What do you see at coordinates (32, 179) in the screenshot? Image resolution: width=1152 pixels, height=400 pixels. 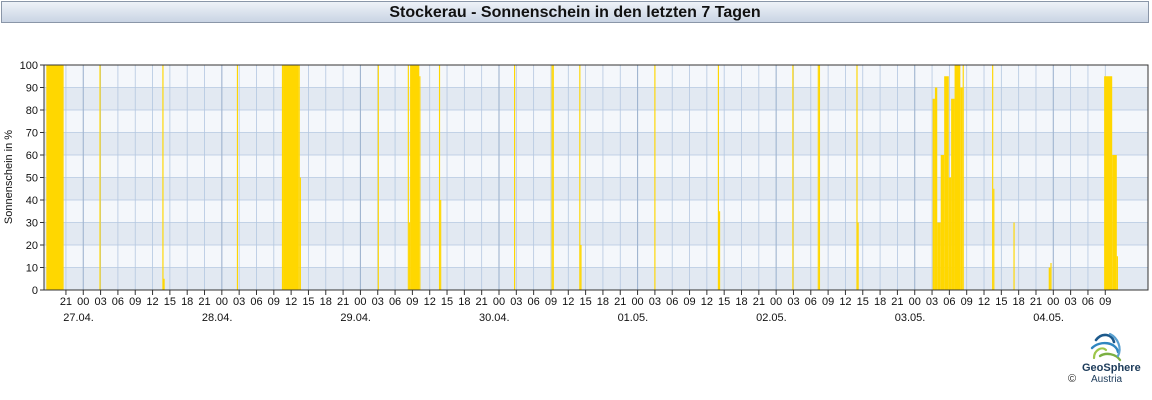 I see `y-tick-label: 50` at bounding box center [32, 179].